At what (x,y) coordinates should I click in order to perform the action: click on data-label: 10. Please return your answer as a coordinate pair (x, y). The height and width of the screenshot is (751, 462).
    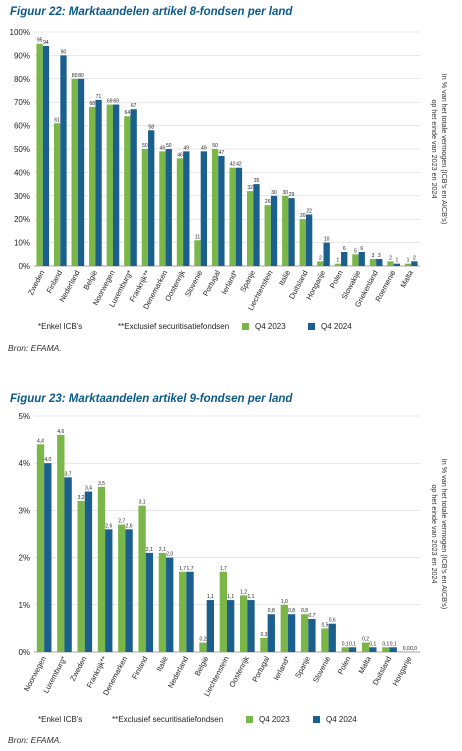
    Looking at the image, I should click on (327, 240).